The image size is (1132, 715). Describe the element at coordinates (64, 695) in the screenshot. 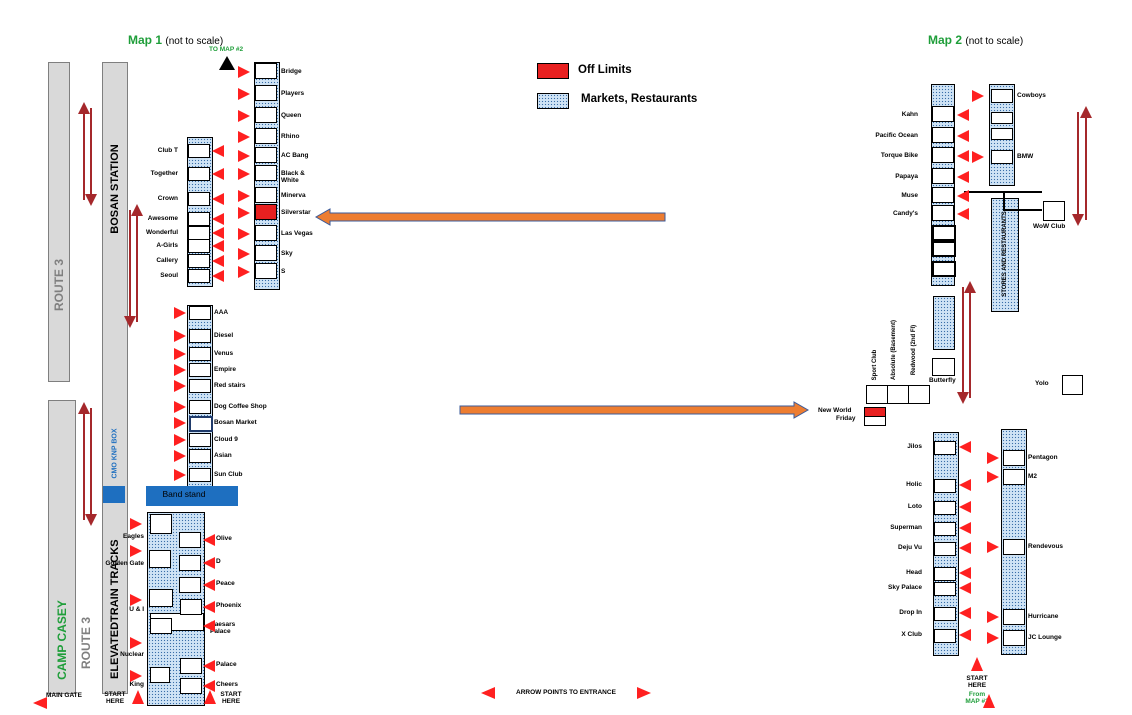

I see `main-gate-label: MAIN GATE` at that location.